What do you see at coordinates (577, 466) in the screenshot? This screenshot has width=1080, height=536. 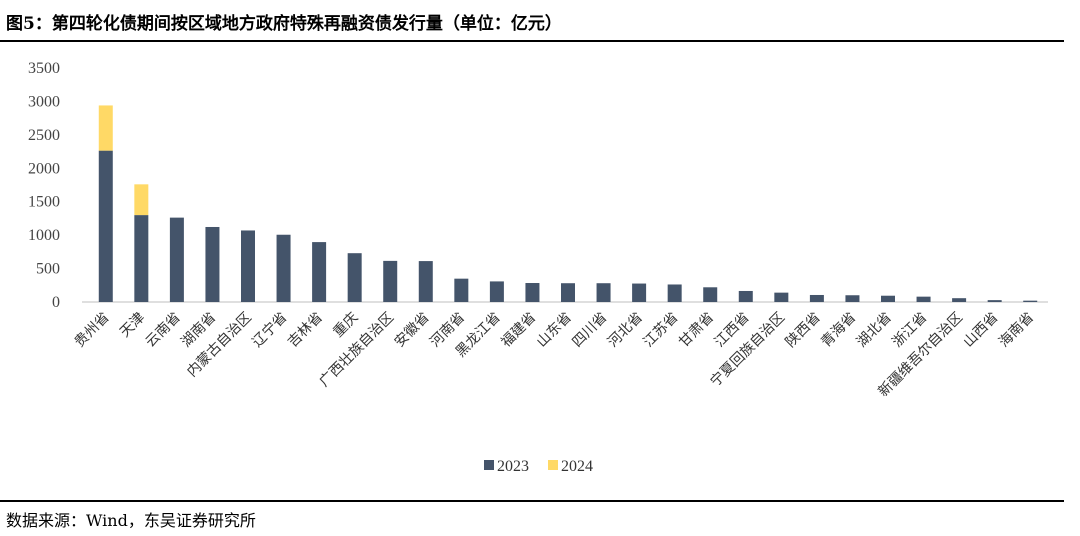 I see `legend-label-2024: 2024` at bounding box center [577, 466].